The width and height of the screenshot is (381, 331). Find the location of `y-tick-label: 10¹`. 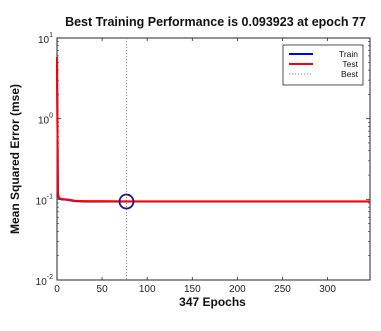

y-tick-label: 10¹ is located at coordinates (45, 39).